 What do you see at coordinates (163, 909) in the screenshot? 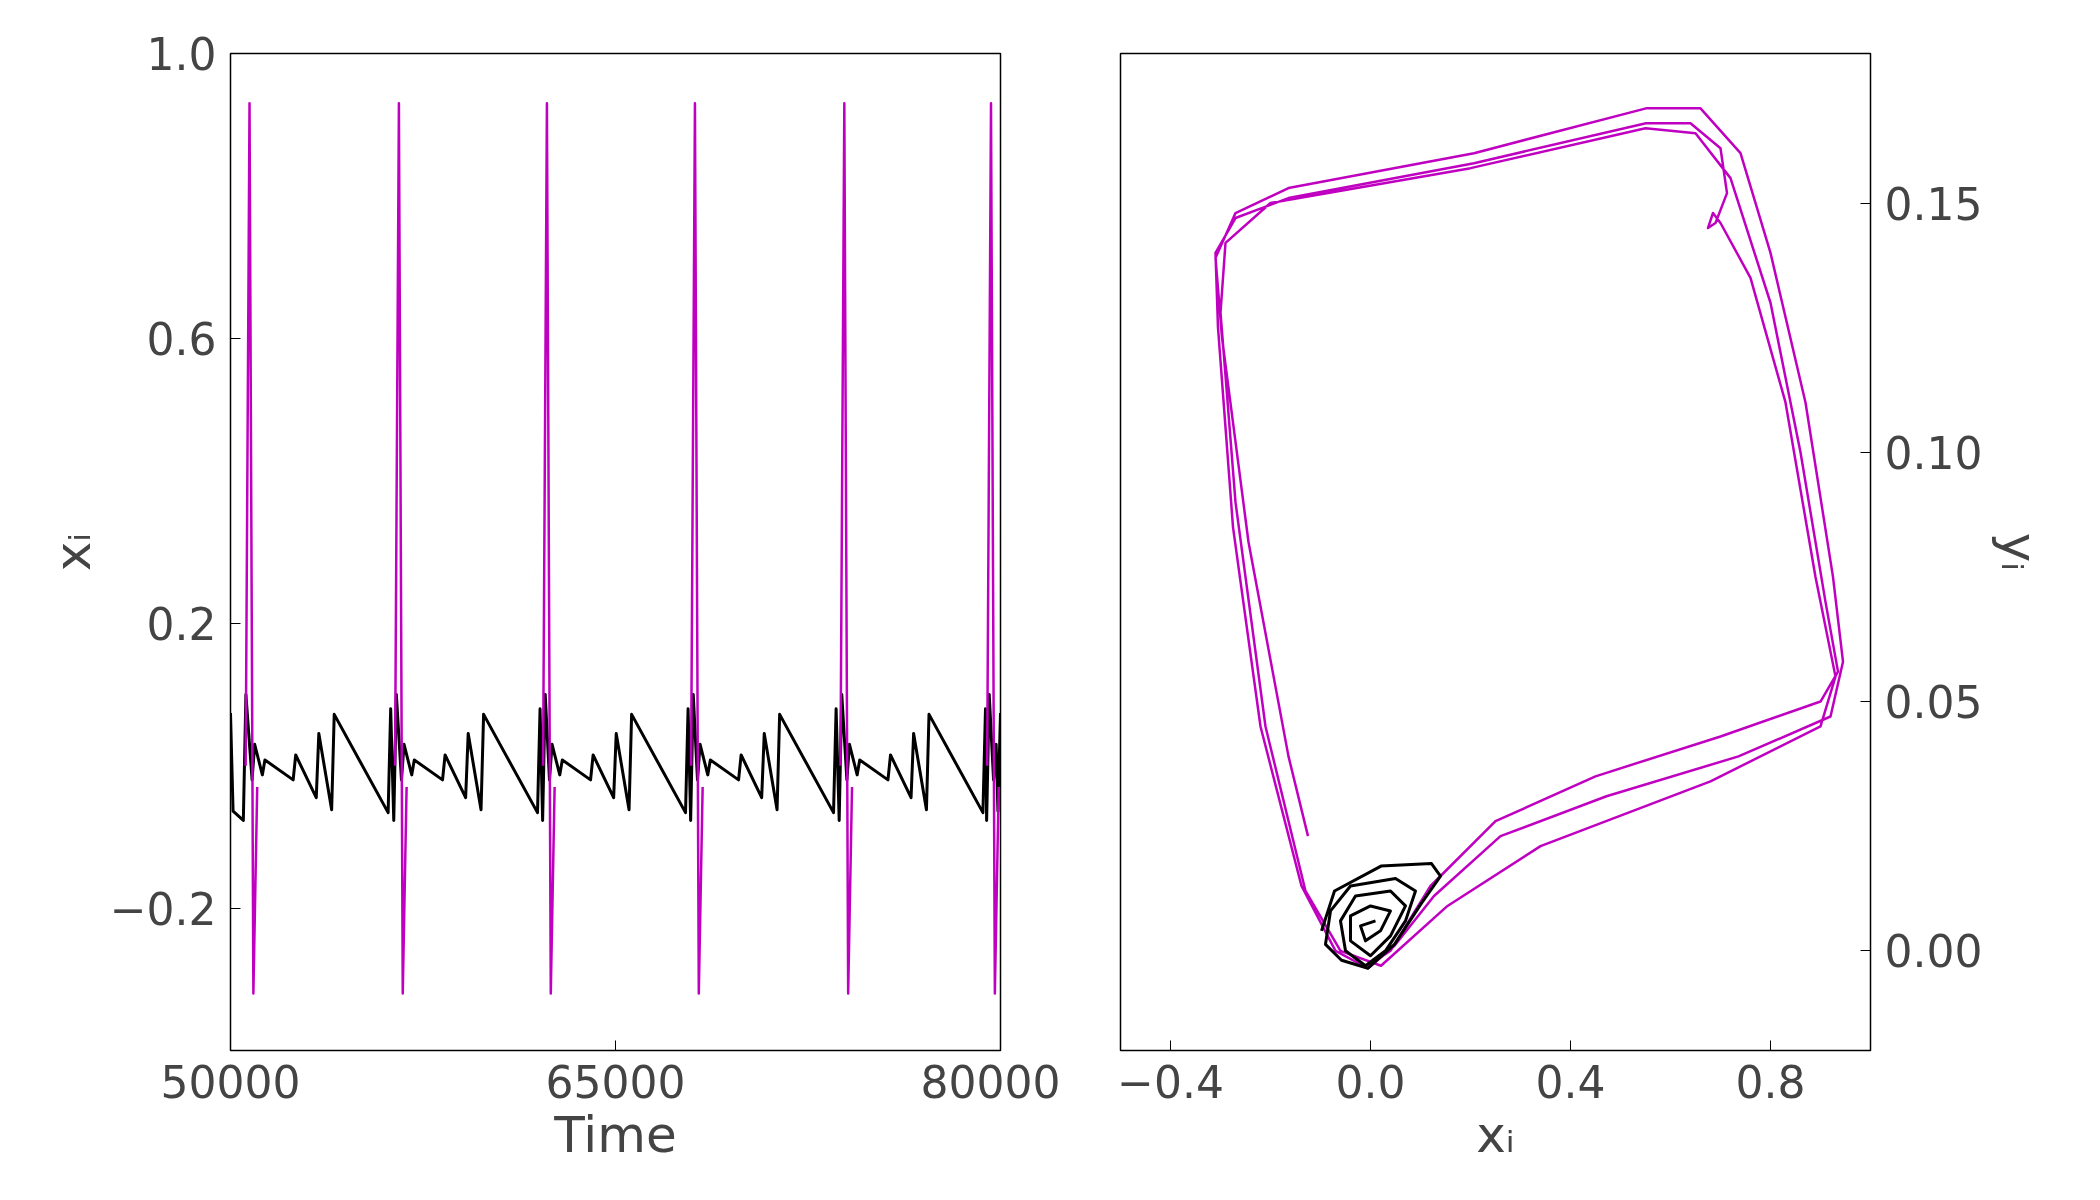
I see `y-tick-label: −0.2` at bounding box center [163, 909].